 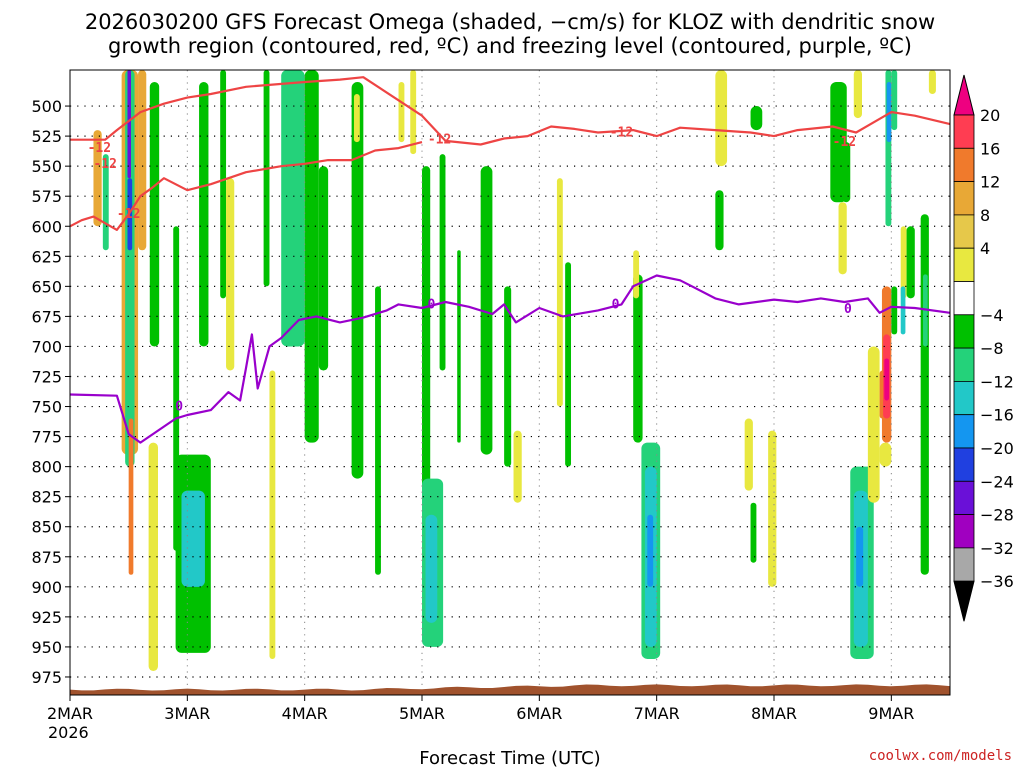 What do you see at coordinates (46, 136) in the screenshot?
I see `y-tick-label: 525` at bounding box center [46, 136].